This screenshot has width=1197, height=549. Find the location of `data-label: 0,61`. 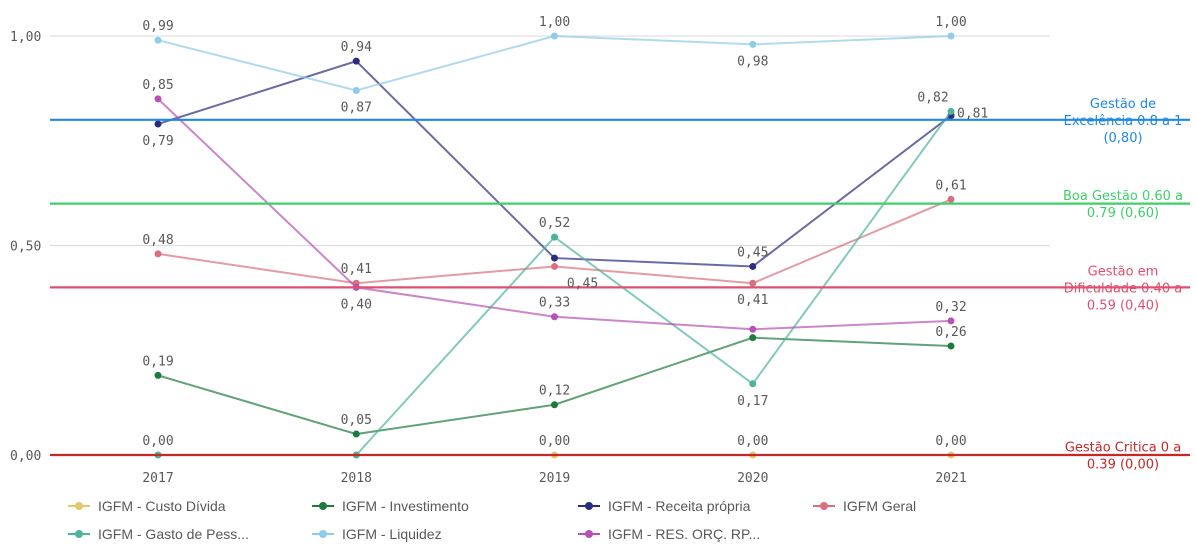

data-label: 0,61 is located at coordinates (950, 185).